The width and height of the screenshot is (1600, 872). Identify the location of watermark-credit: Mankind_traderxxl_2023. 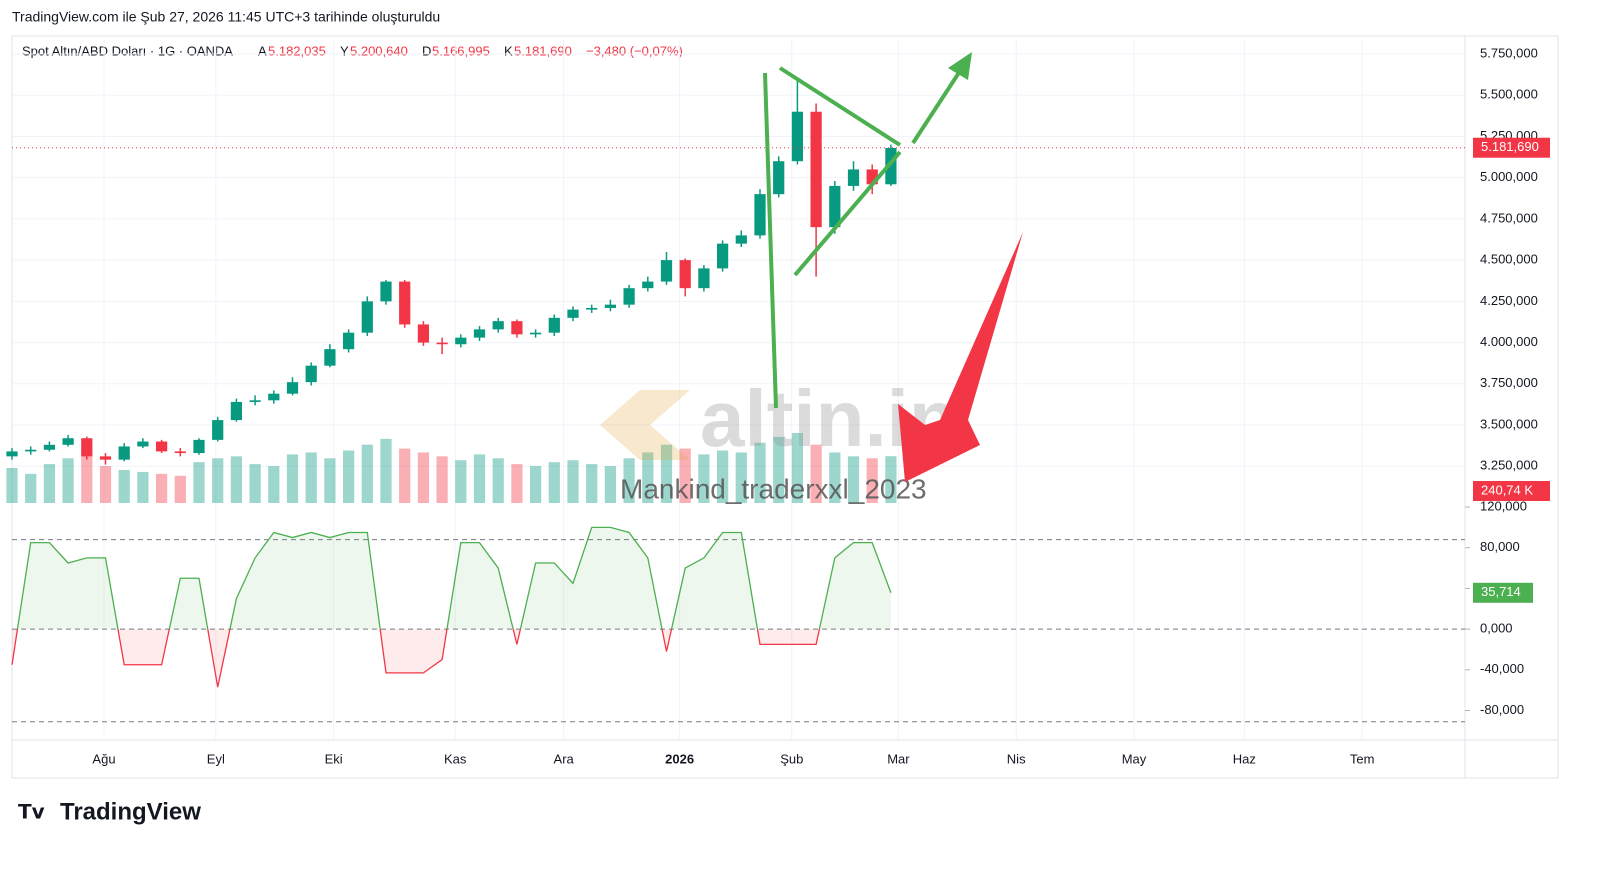
(773, 488).